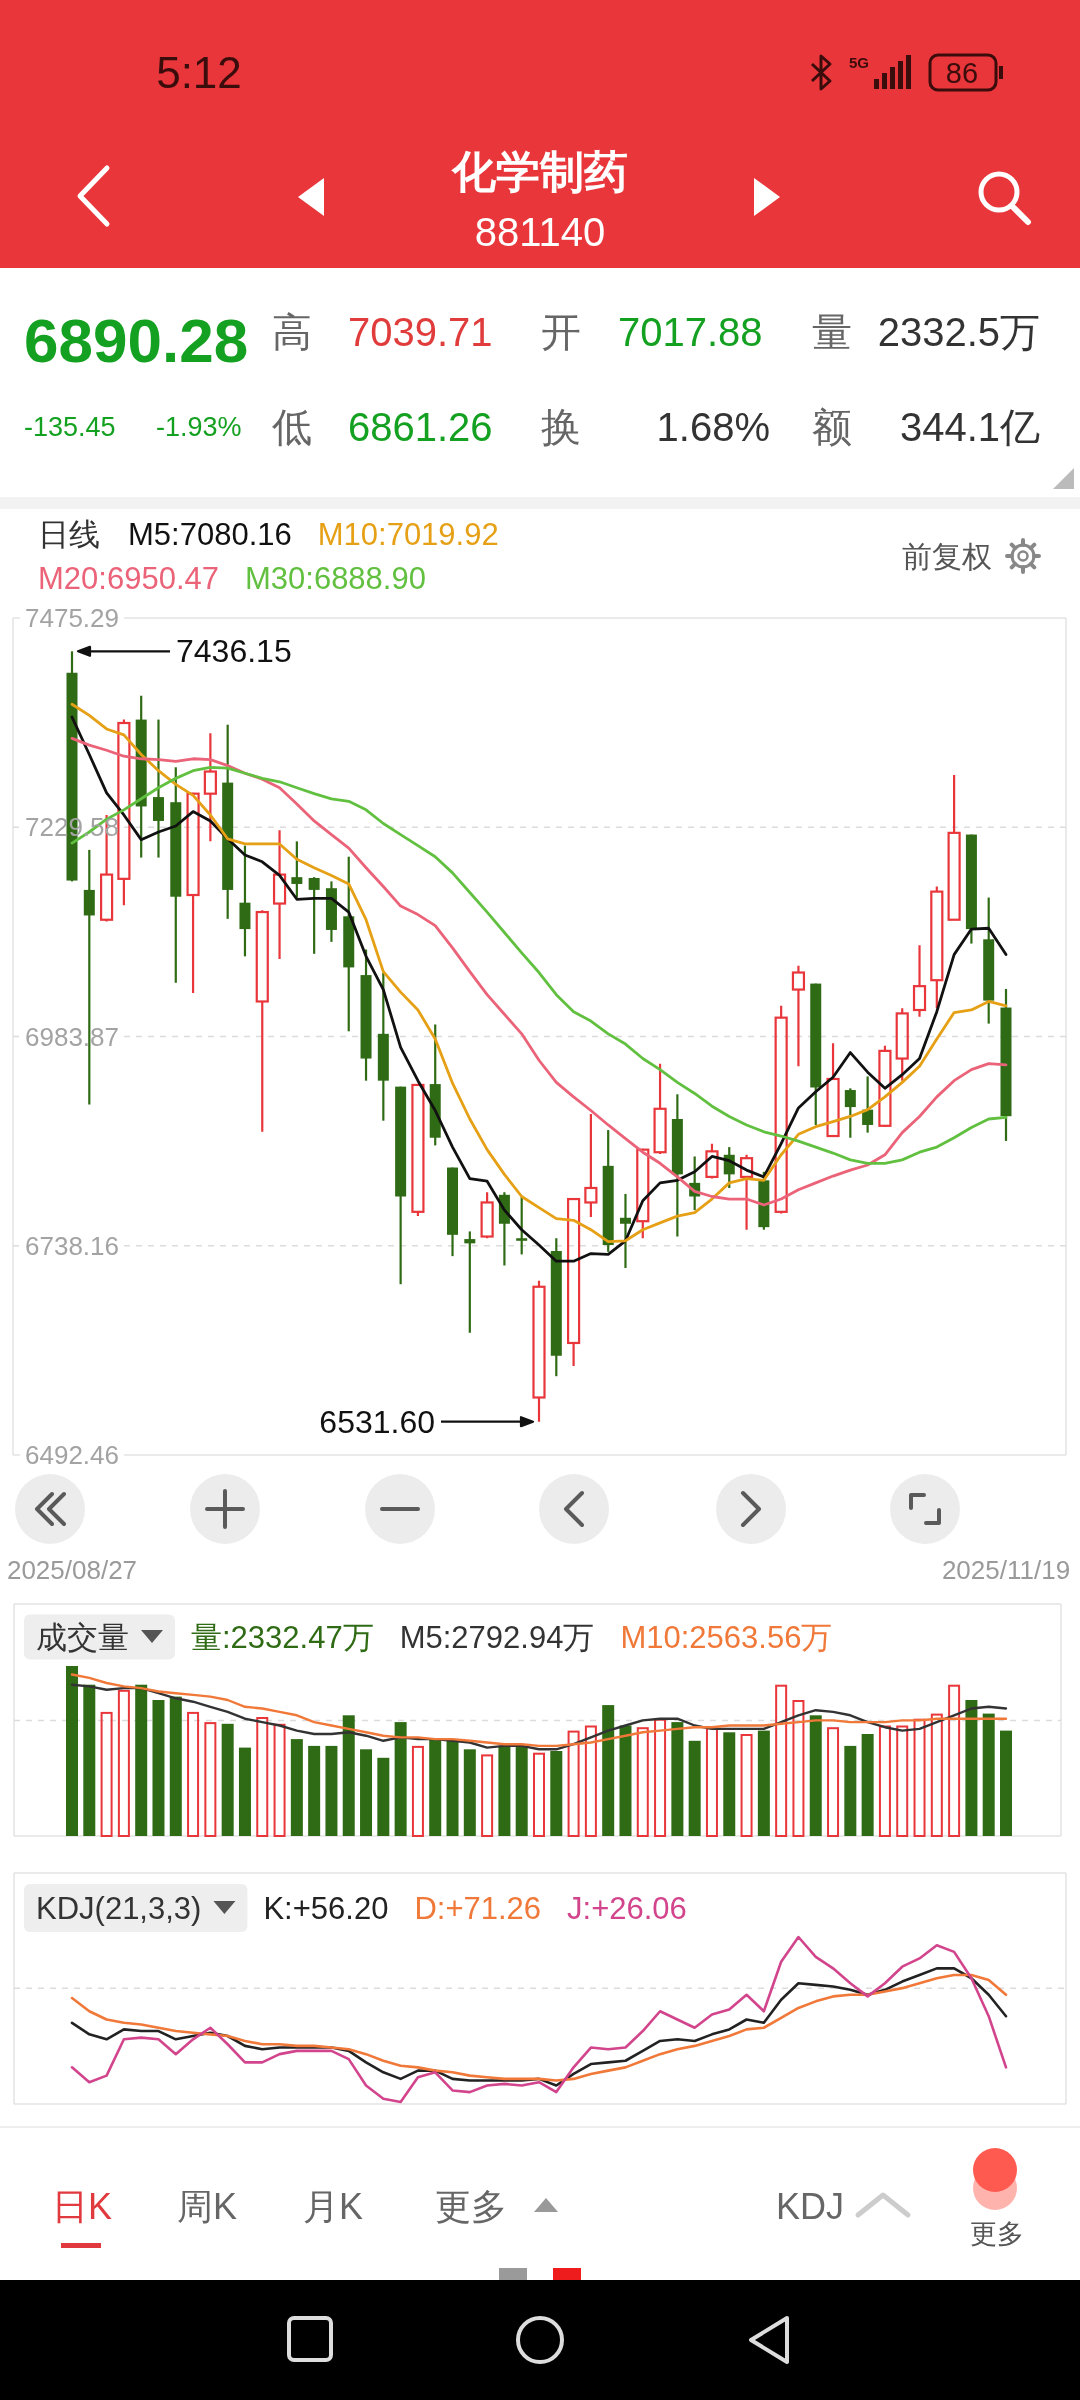 The width and height of the screenshot is (1080, 2400). What do you see at coordinates (561, 332) in the screenshot?
I see `text: 开` at bounding box center [561, 332].